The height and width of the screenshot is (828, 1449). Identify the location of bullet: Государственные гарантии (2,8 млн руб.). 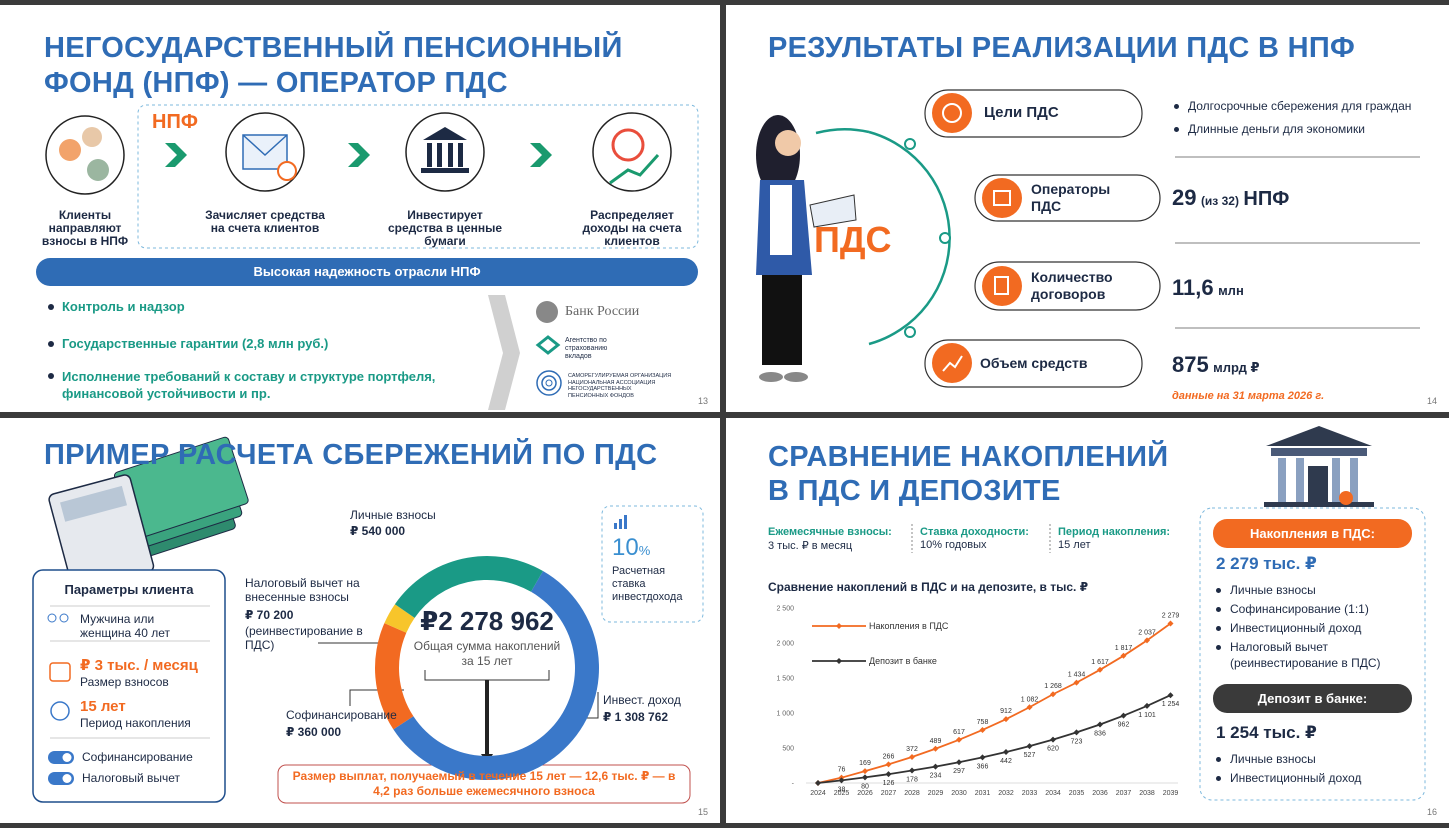
(195, 343).